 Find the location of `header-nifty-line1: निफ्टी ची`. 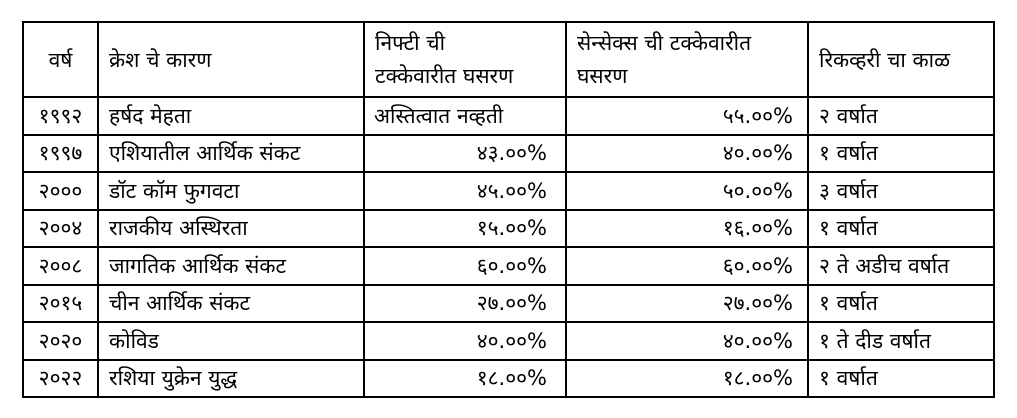

header-nifty-line1: निफ्टी ची is located at coordinates (410, 42).